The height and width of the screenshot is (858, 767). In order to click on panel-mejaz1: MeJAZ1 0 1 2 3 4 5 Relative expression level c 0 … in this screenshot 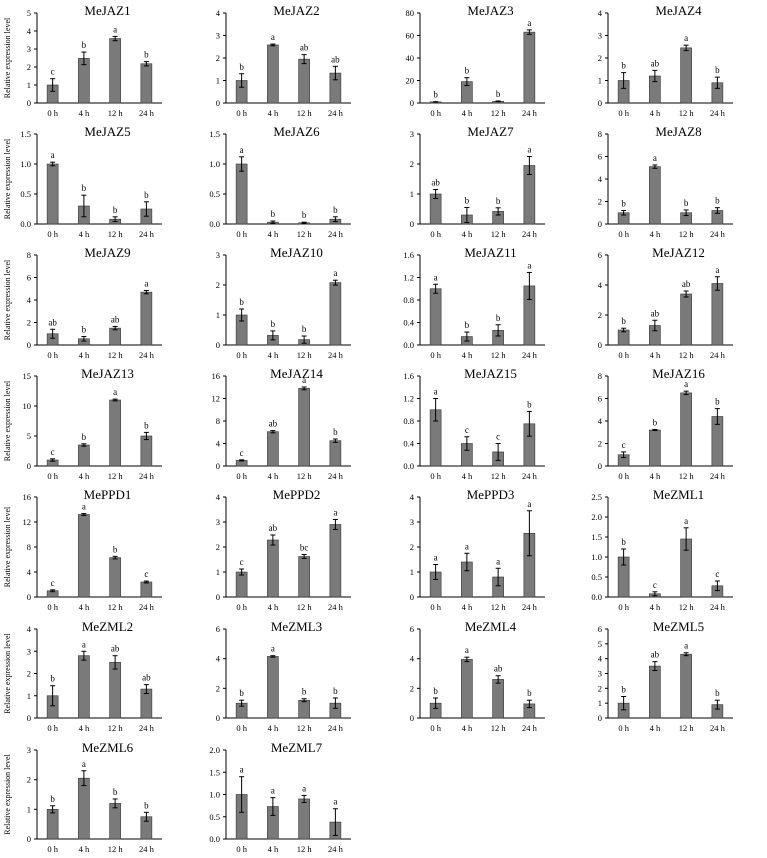, I will do `click(82, 60)`.